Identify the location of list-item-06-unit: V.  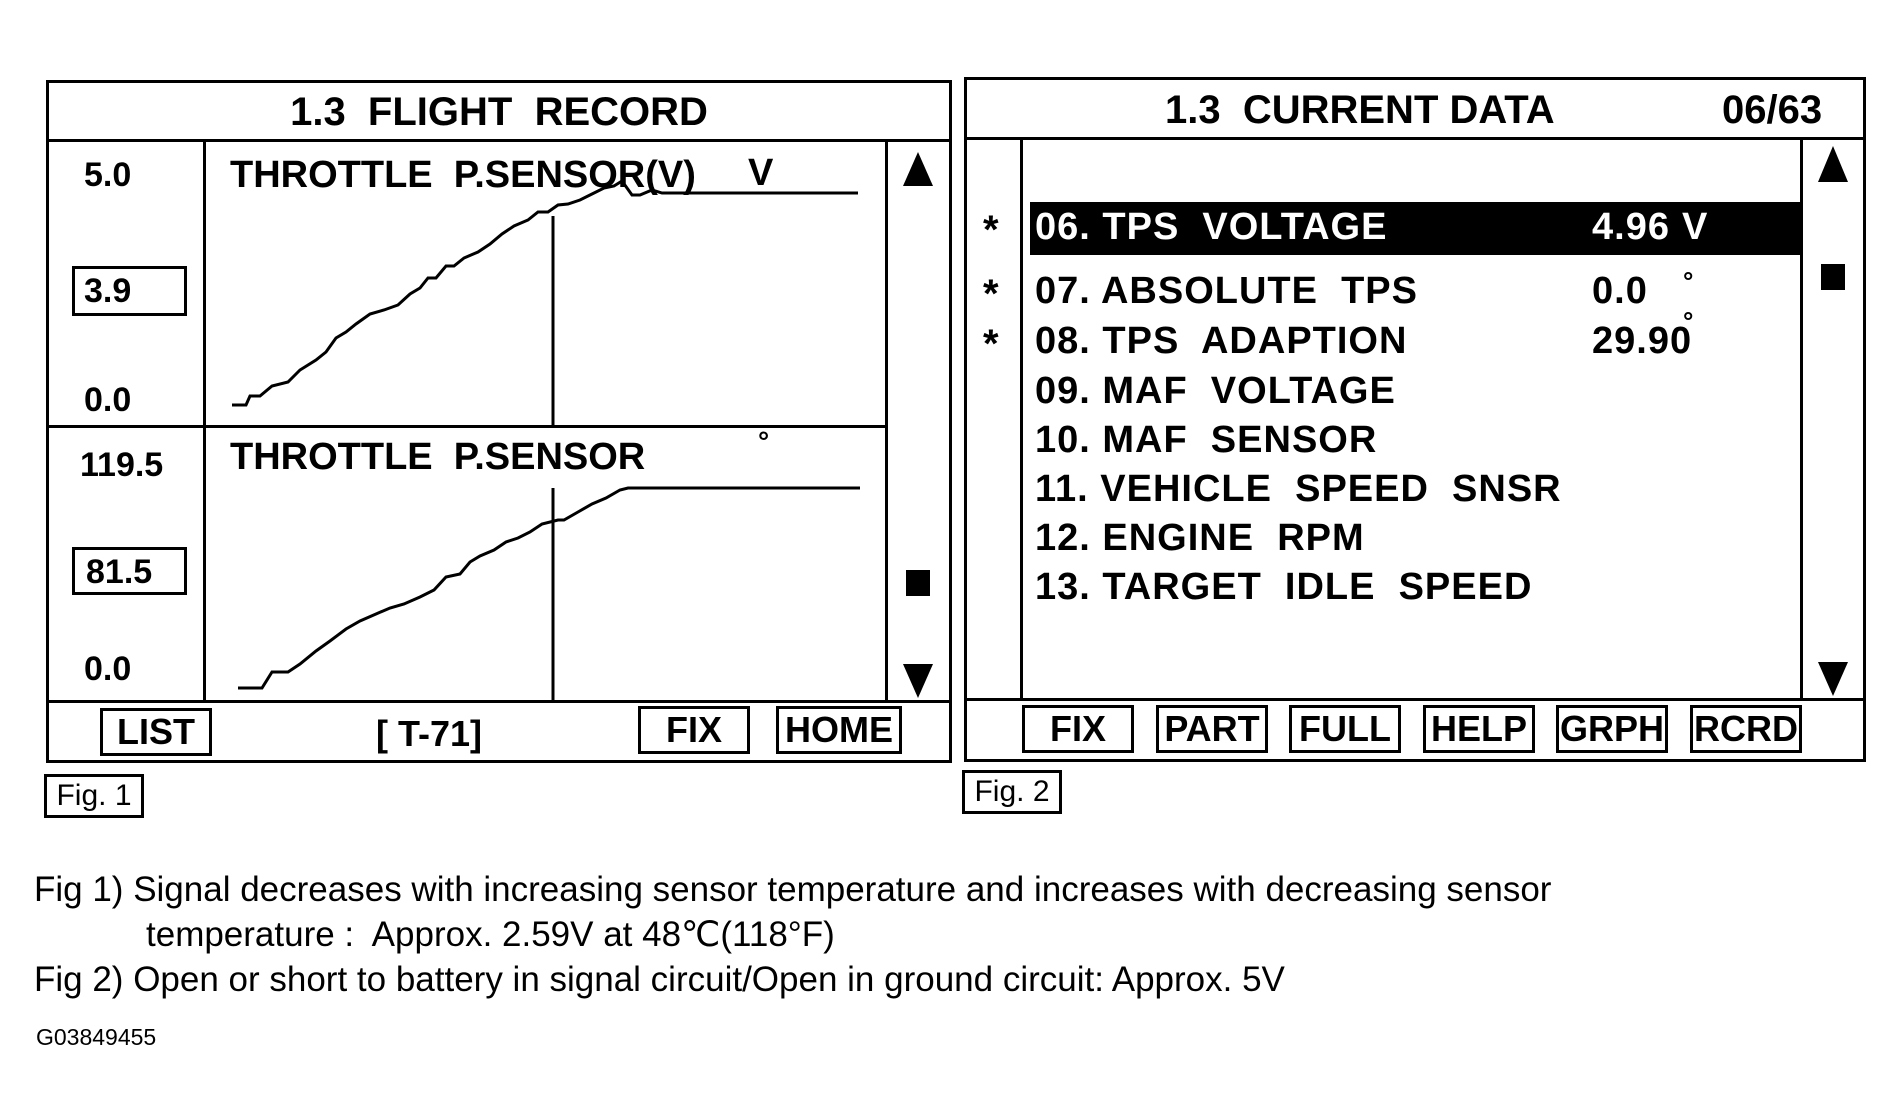
(1695, 227).